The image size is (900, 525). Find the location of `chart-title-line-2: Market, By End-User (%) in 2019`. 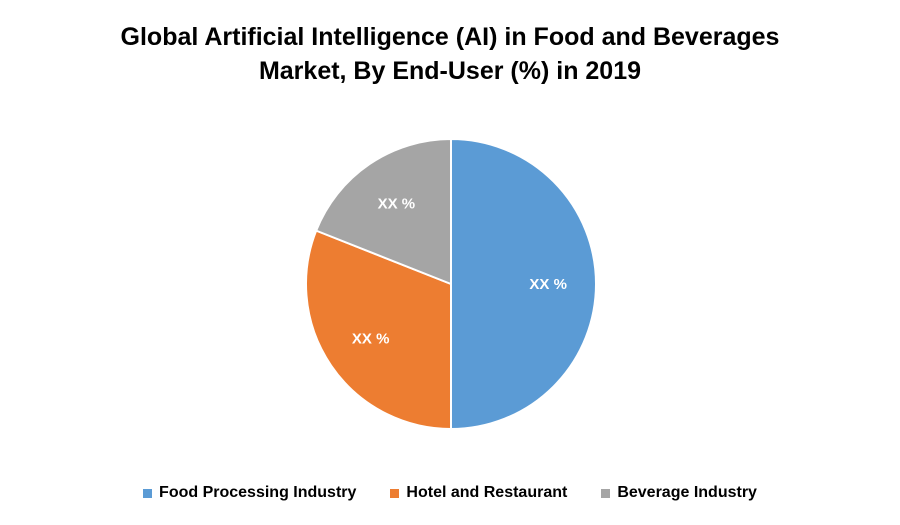

chart-title-line-2: Market, By End-User (%) in 2019 is located at coordinates (450, 71).